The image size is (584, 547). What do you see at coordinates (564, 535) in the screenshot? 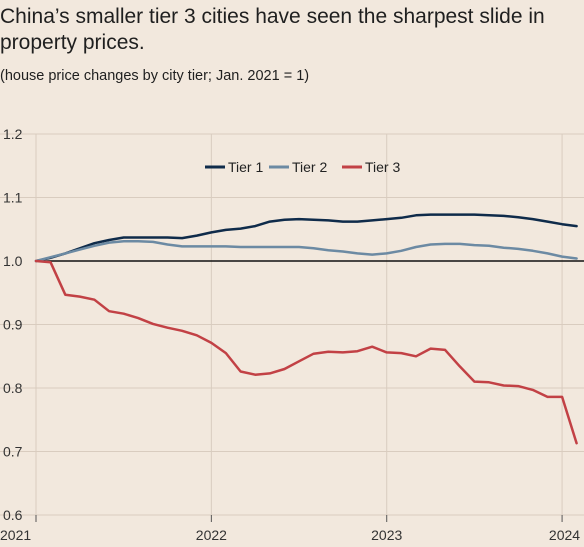
I see `x-tick-label: 2024` at bounding box center [564, 535].